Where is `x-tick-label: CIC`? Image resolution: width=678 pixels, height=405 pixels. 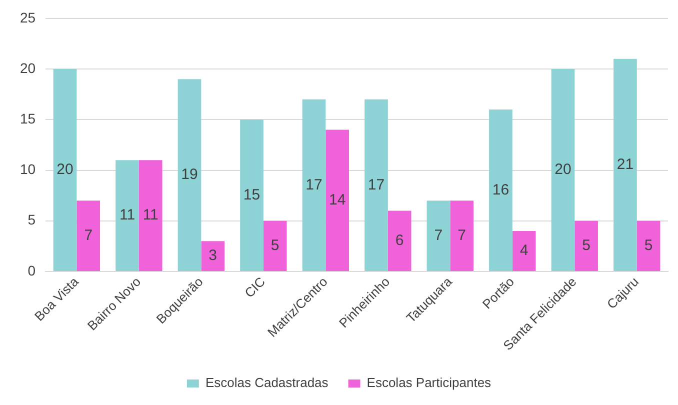 x-tick-label: CIC is located at coordinates (255, 287).